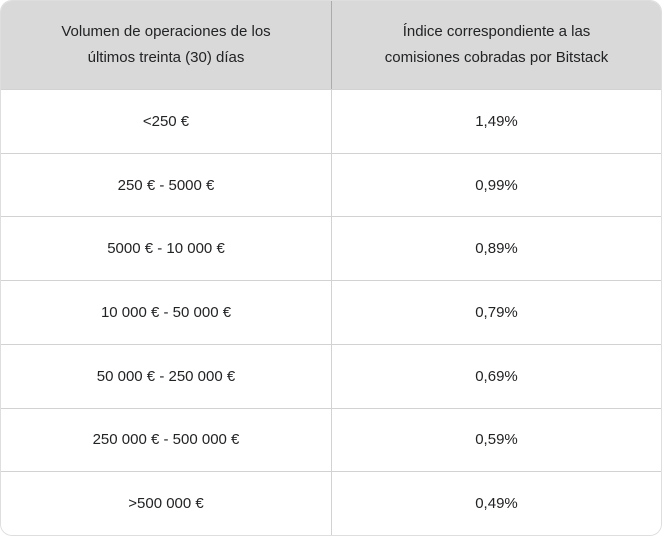 The width and height of the screenshot is (662, 536). Describe the element at coordinates (166, 440) in the screenshot. I see `volume-cell: 250 000 € - 500 000 €` at that location.